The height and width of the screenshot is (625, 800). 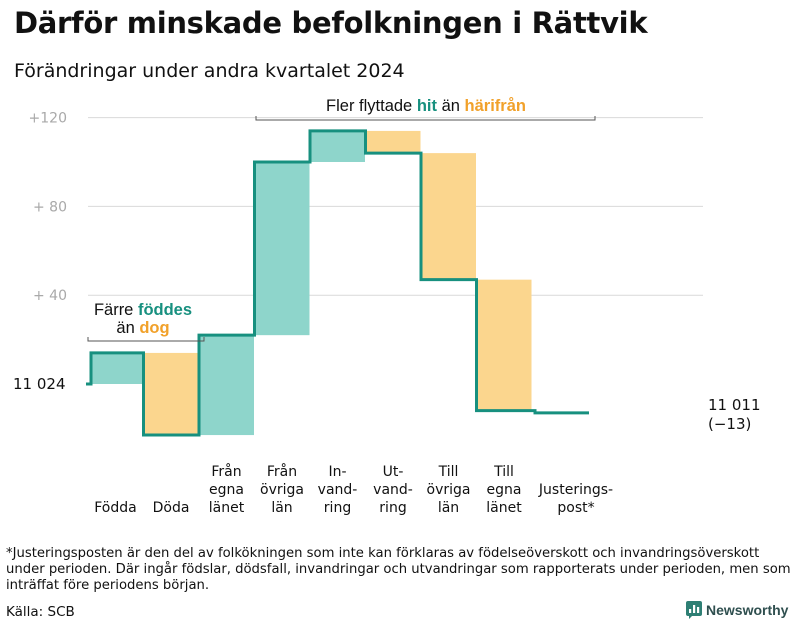 I want to click on annotation-left-bracket, so click(x=146, y=339).